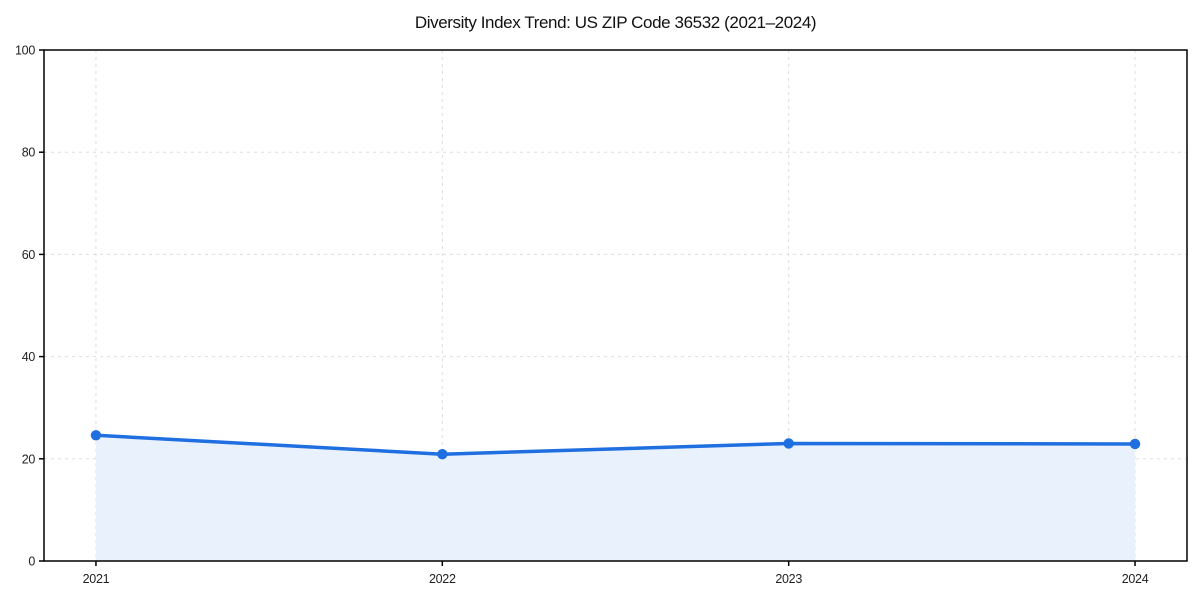 Image resolution: width=1200 pixels, height=600 pixels. Describe the element at coordinates (29, 357) in the screenshot. I see `y-tick-label: 40` at that location.